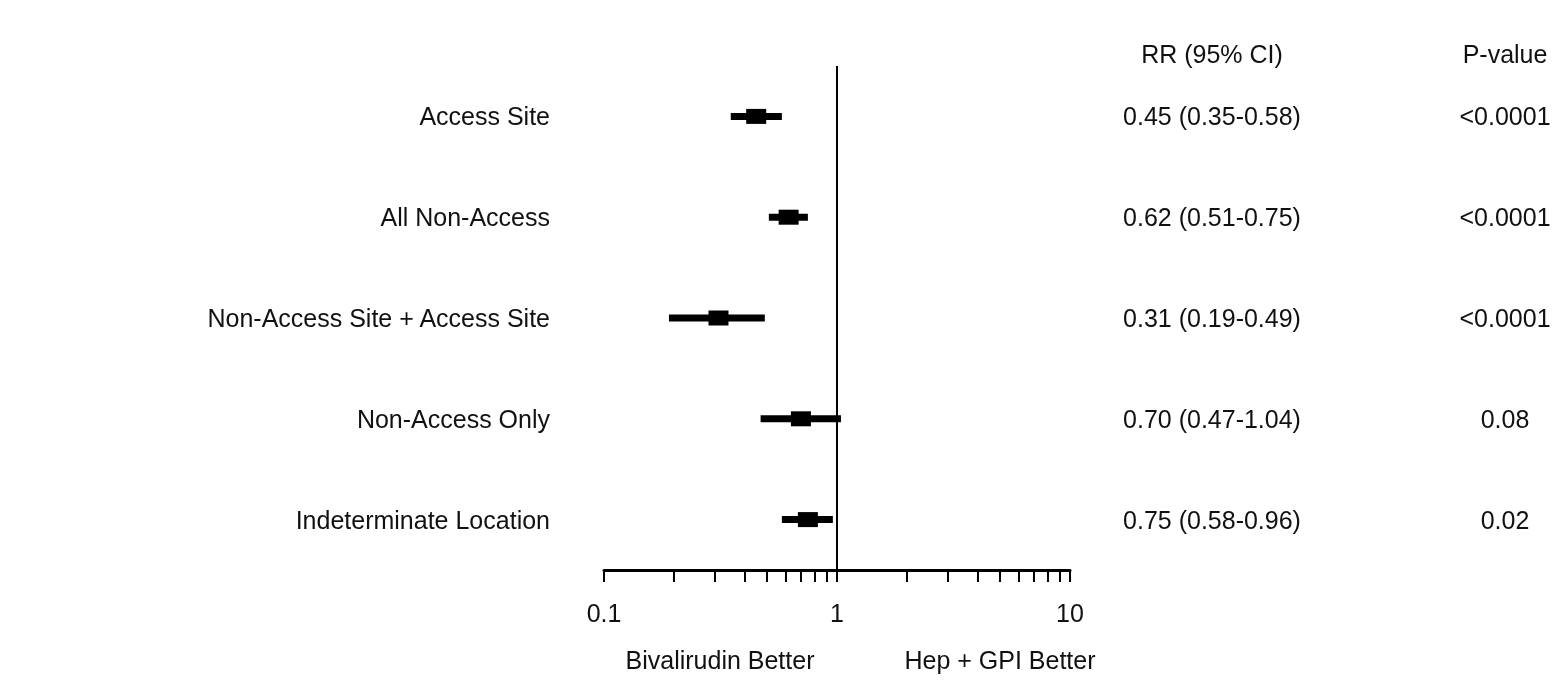 This screenshot has height=687, width=1565. What do you see at coordinates (1212, 54) in the screenshot?
I see `text: RR (95% CI)` at bounding box center [1212, 54].